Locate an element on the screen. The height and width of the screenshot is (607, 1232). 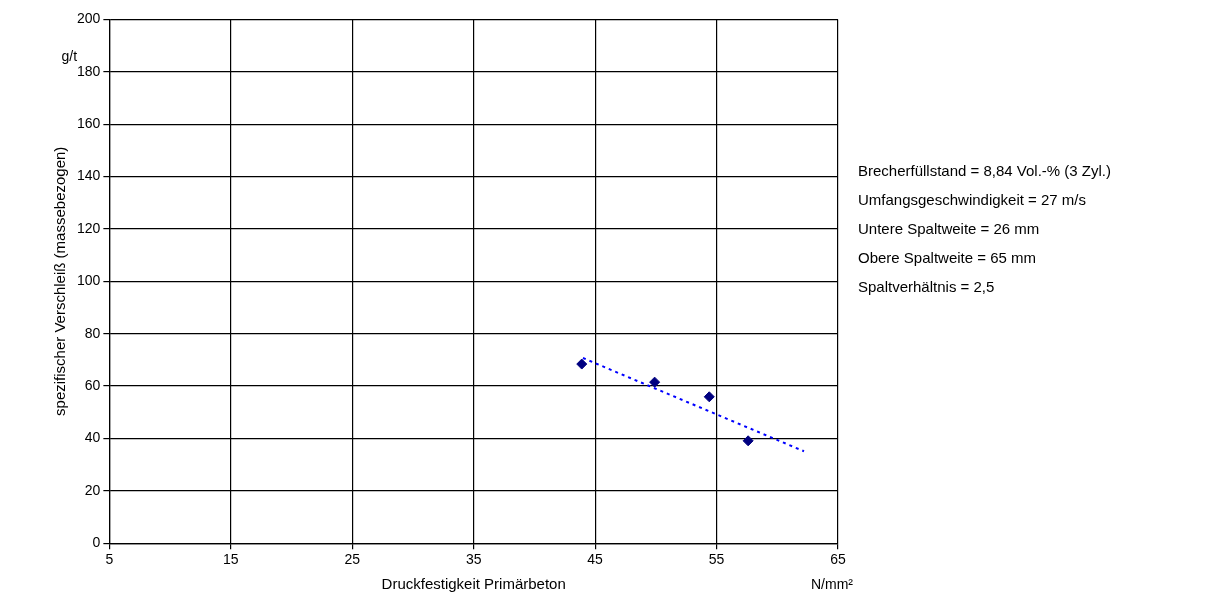
x-tick-label: 5 is located at coordinates (109, 559).